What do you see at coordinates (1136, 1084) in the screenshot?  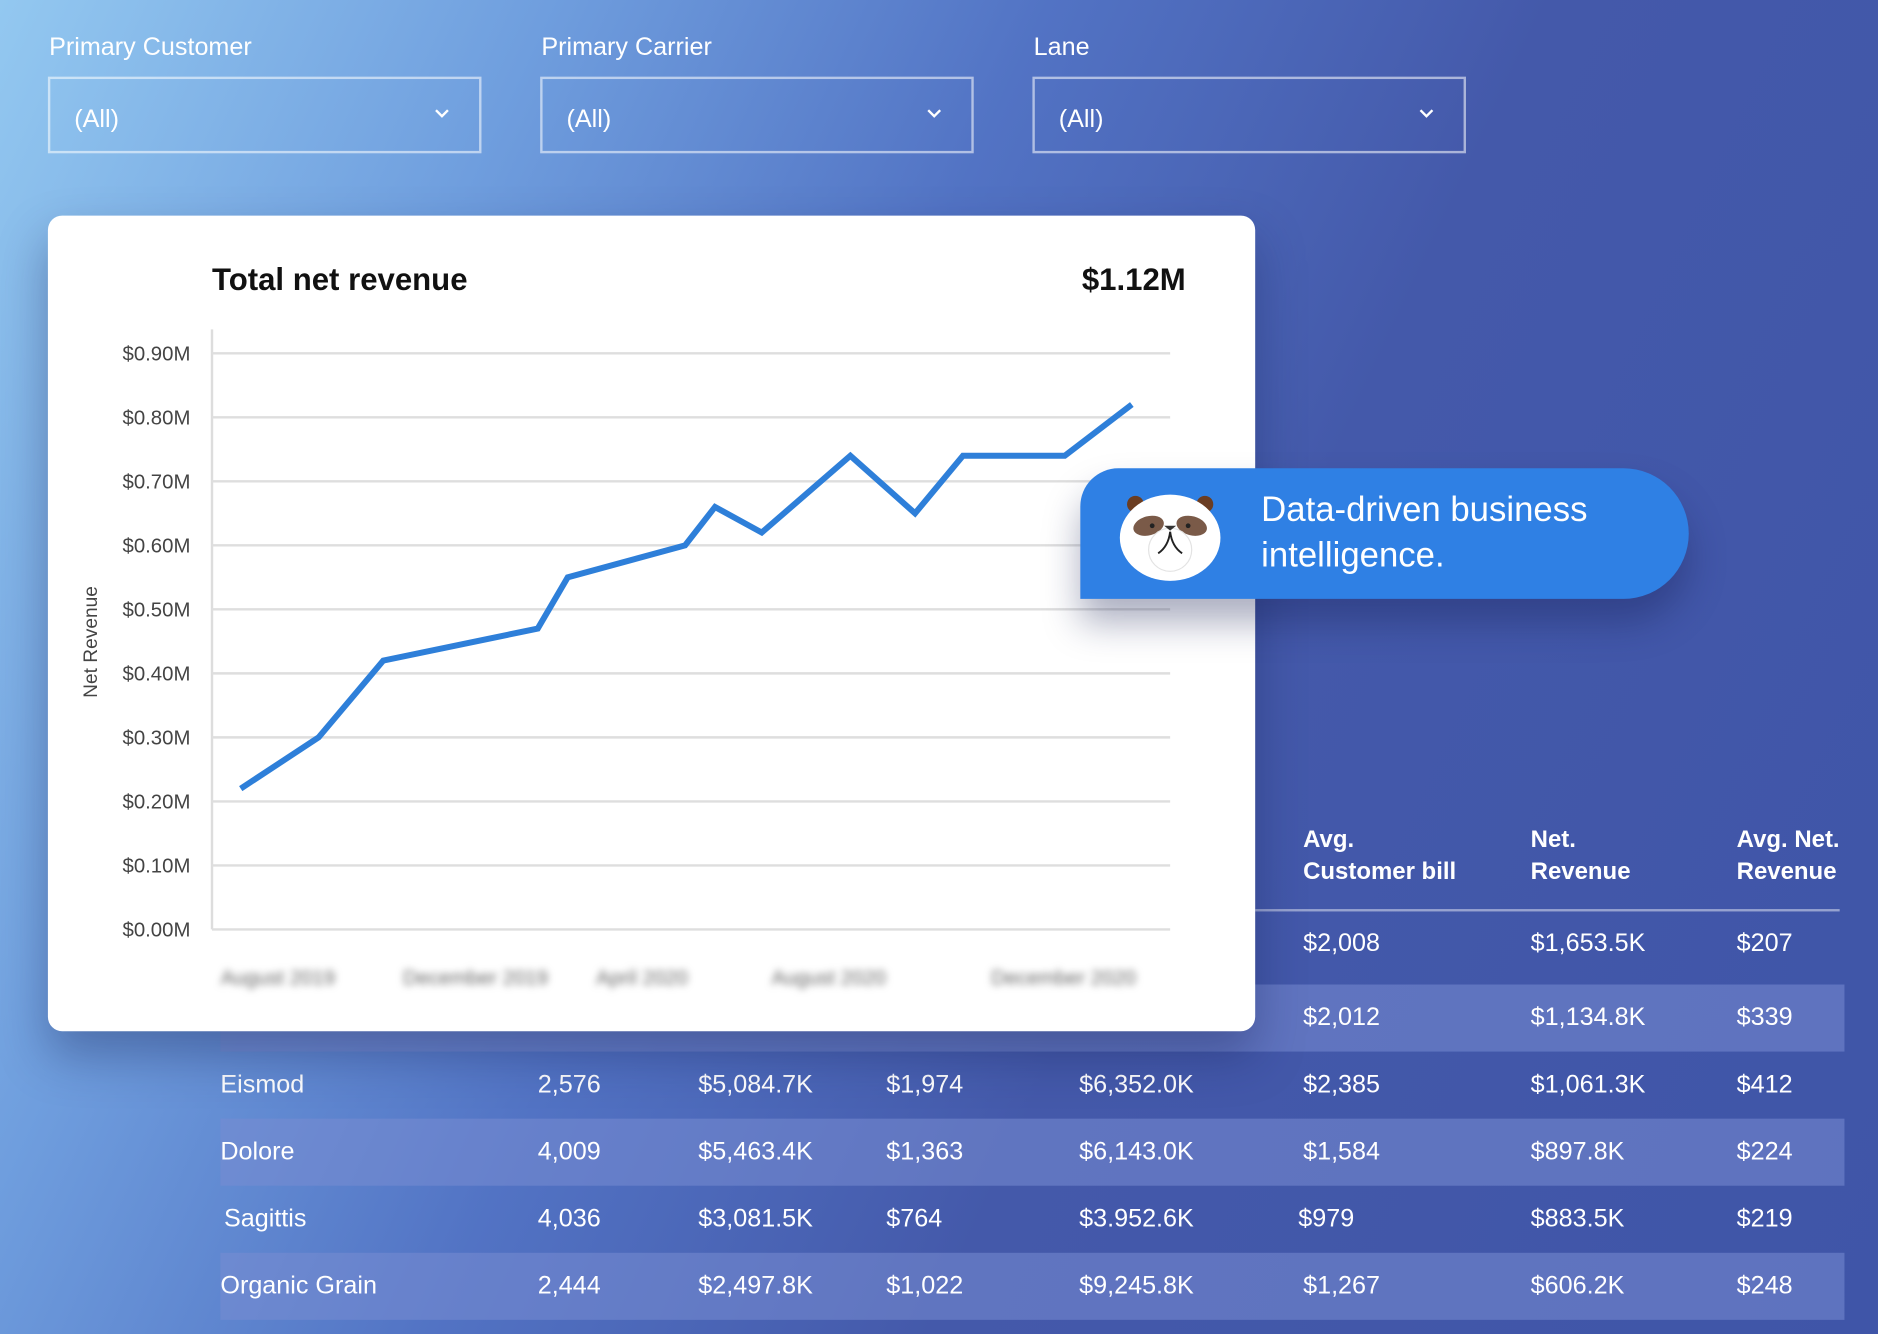 I see `table-cell: $6,352.0K` at bounding box center [1136, 1084].